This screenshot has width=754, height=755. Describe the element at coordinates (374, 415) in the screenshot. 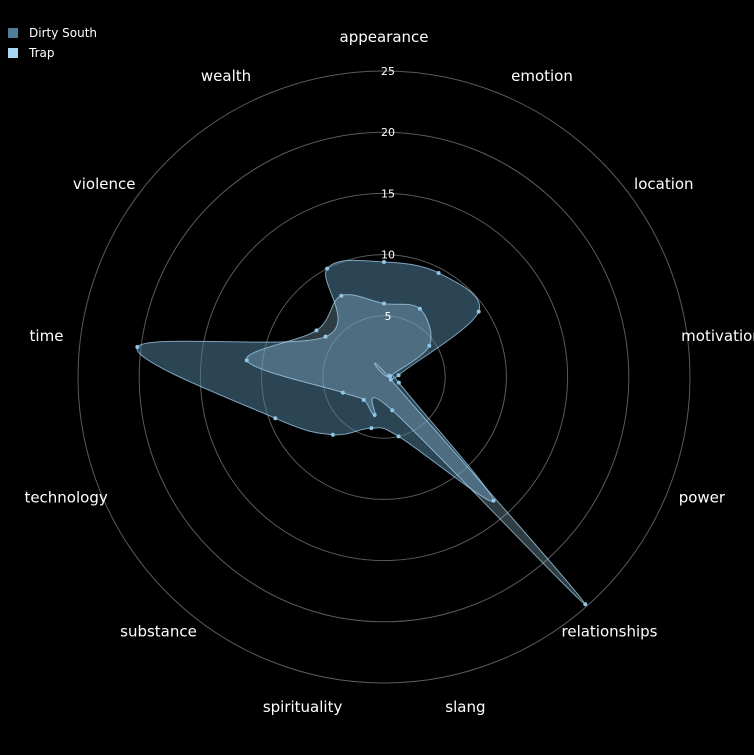

I see `point-trap-spirituality` at that location.